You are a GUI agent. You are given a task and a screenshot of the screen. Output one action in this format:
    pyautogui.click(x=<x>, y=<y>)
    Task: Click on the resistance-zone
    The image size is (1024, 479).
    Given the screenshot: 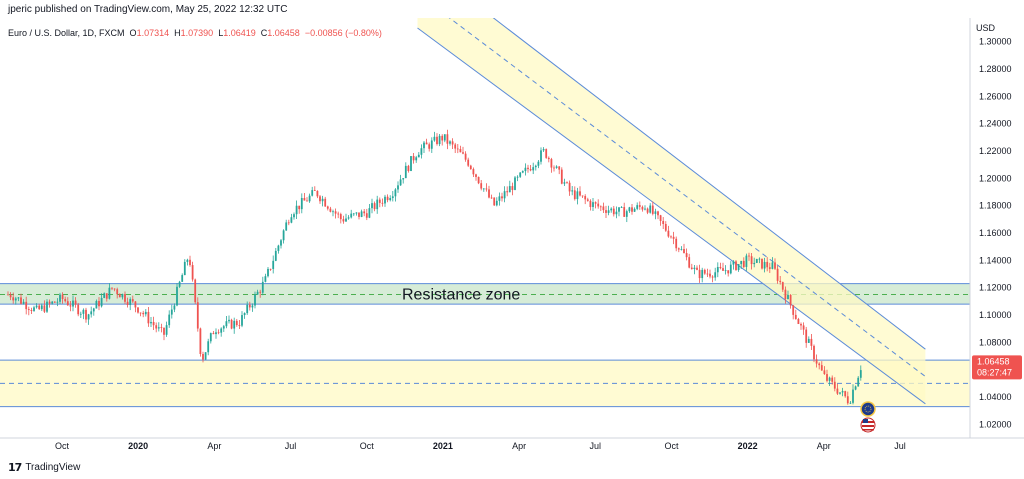 What is the action you would take?
    pyautogui.click(x=485, y=294)
    